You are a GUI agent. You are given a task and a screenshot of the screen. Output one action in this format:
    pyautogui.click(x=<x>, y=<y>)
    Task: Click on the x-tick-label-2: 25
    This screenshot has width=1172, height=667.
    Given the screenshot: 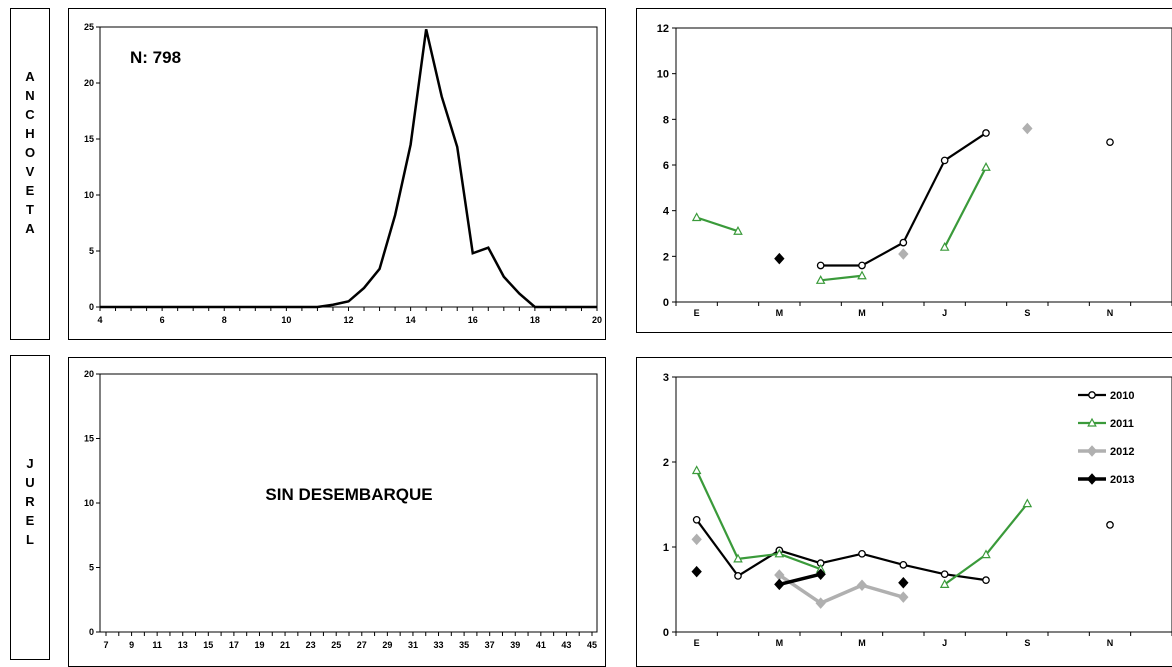 What is the action you would take?
    pyautogui.click(x=336, y=645)
    